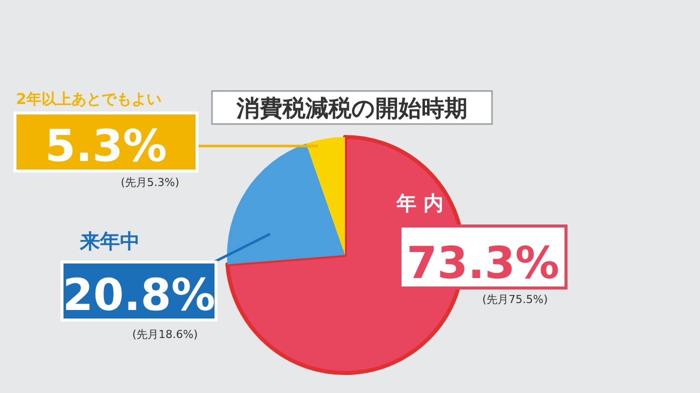 The width and height of the screenshot is (700, 393). Describe the element at coordinates (150, 182) in the screenshot. I see `text: (先月5.3%)` at that location.